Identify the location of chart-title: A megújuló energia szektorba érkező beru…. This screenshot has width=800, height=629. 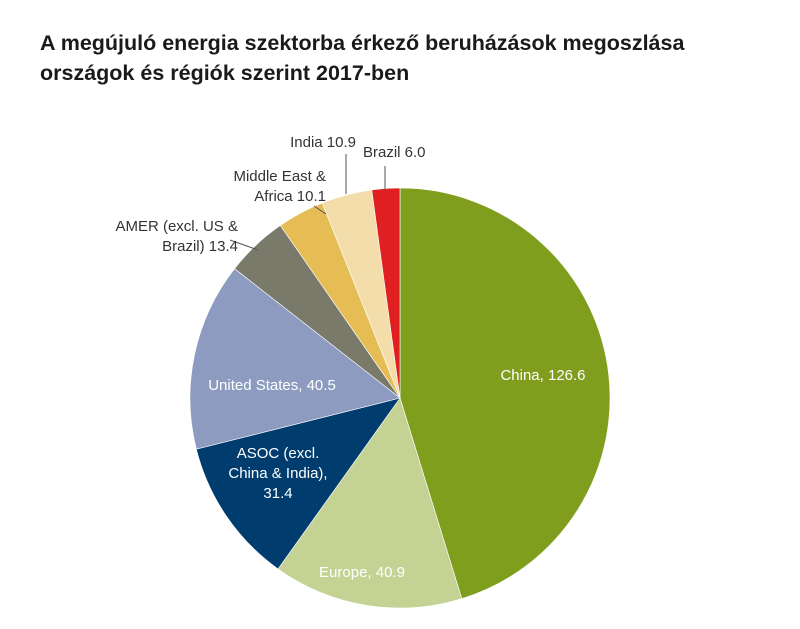
(410, 58).